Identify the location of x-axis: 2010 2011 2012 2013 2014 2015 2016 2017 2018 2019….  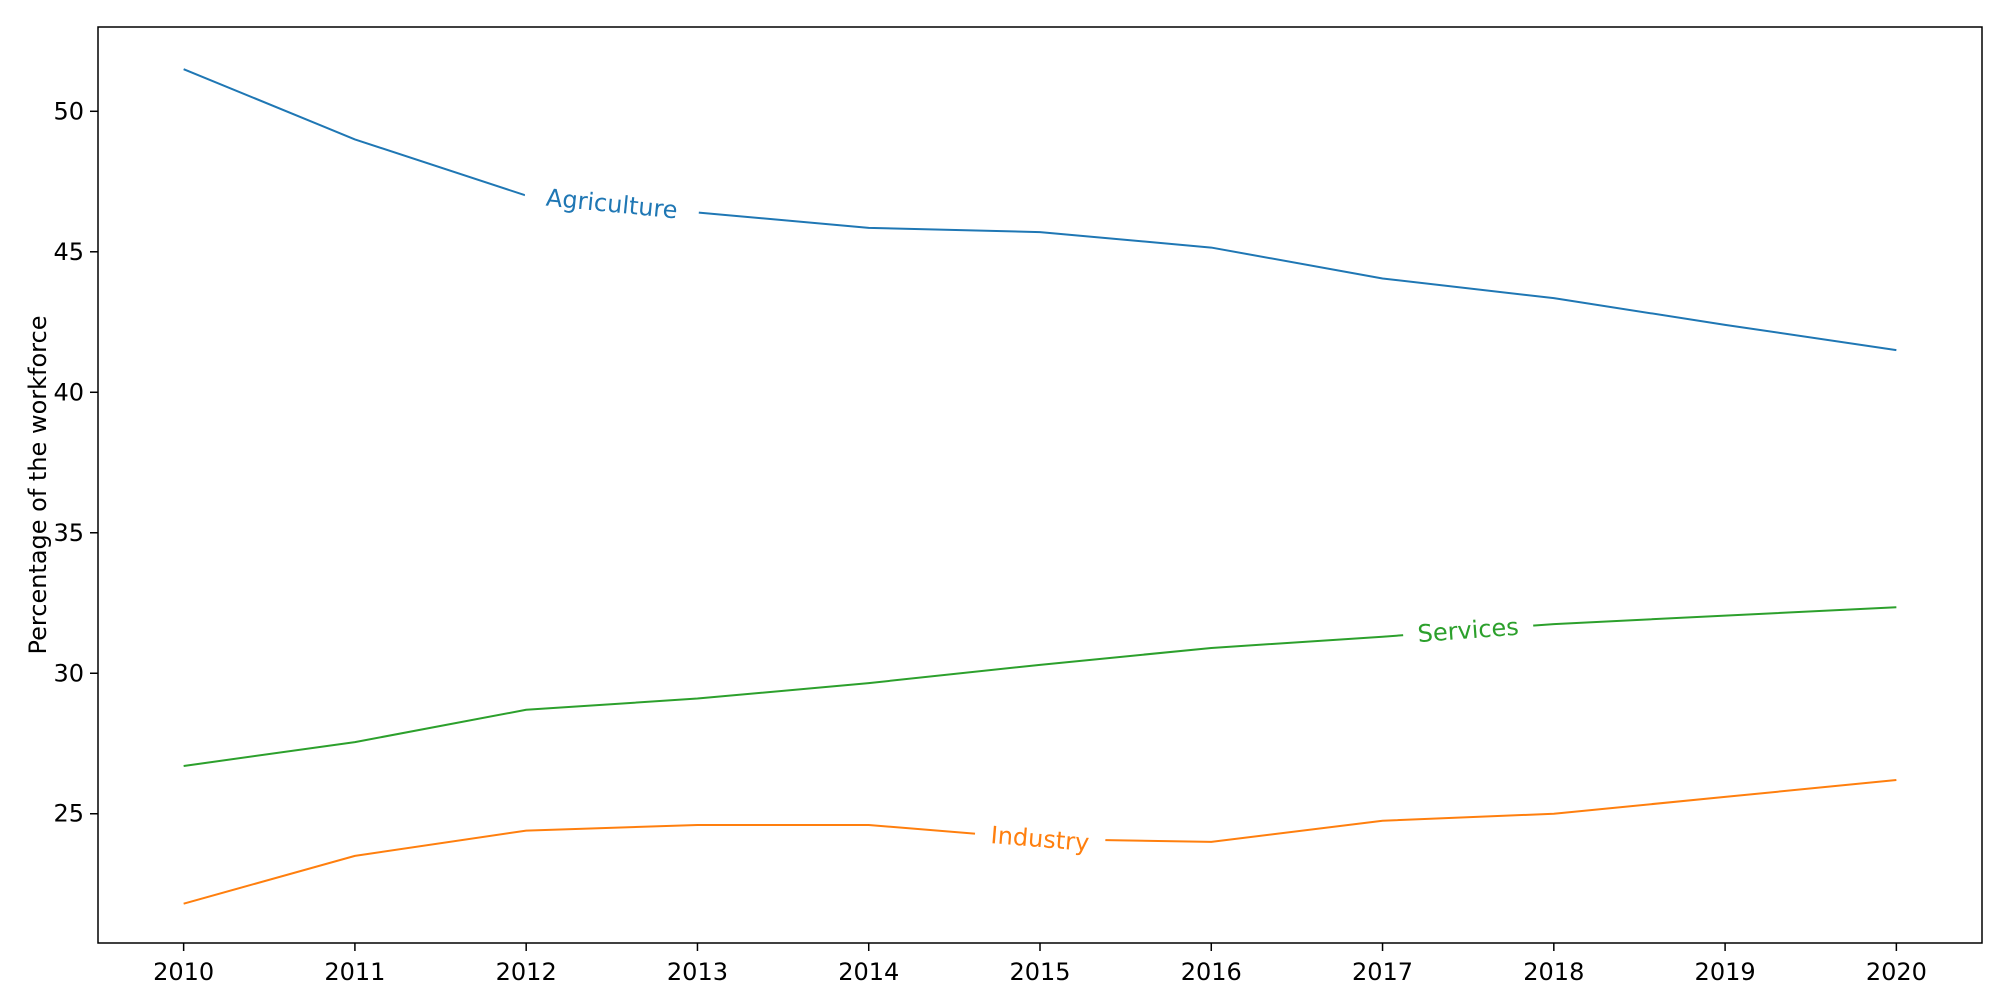
(1040, 964).